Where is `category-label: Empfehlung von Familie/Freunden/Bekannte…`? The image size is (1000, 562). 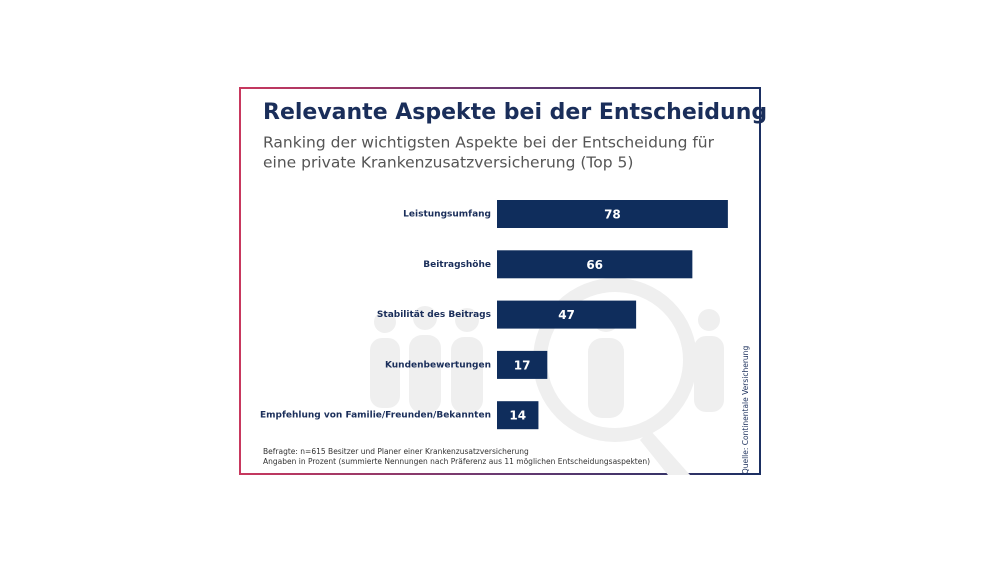
category-label: Empfehlung von Familie/Freunden/Bekannte… is located at coordinates (375, 416).